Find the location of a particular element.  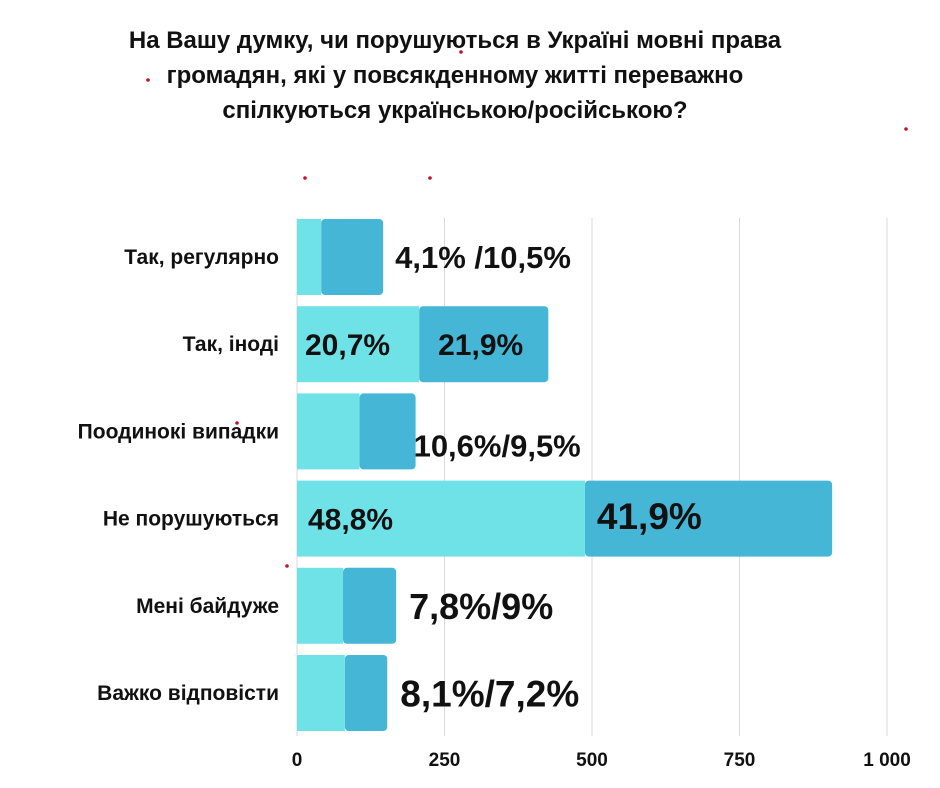

category-label: Так, регулярно is located at coordinates (201, 257).